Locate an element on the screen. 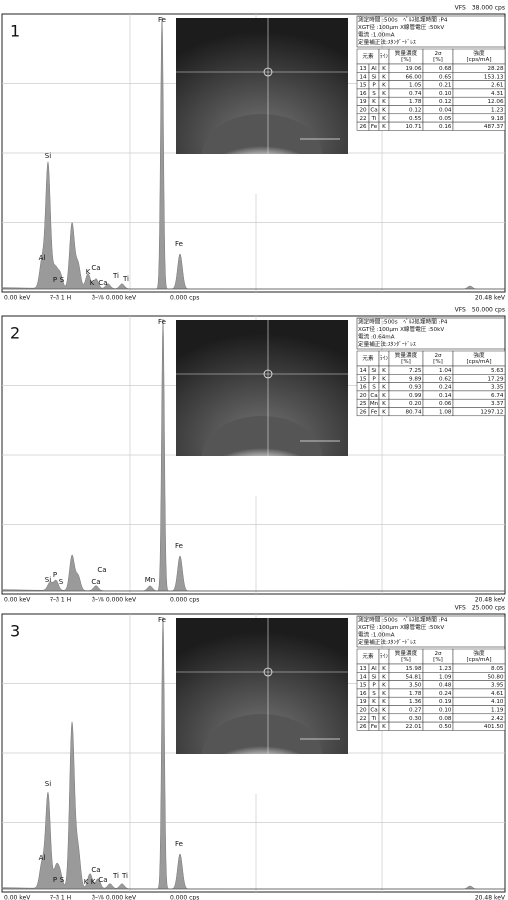  table-text: 4.31 is located at coordinates (497, 94).